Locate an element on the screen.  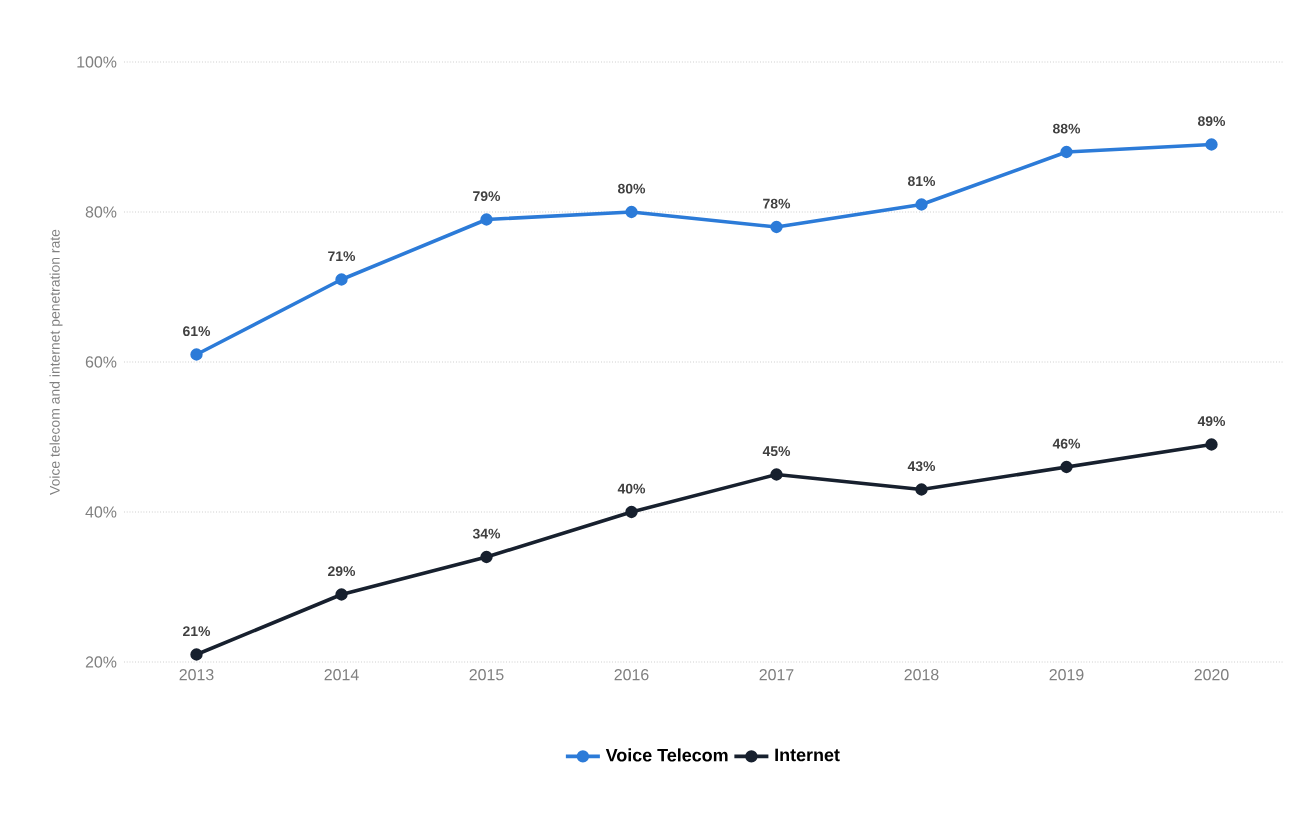
legend-label: Voice Telecom is located at coordinates (666, 755).